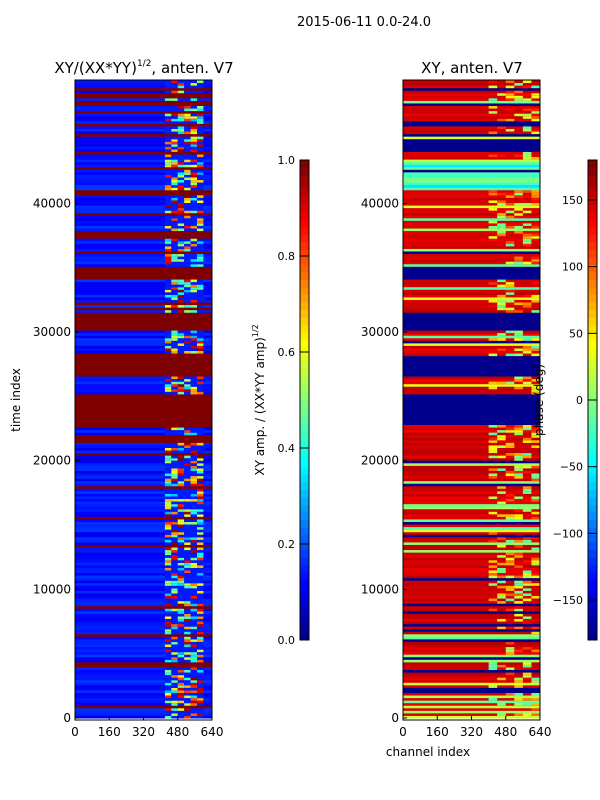 The width and height of the screenshot is (600, 800). I want to click on y-tick-label: 30000, so click(52, 332).